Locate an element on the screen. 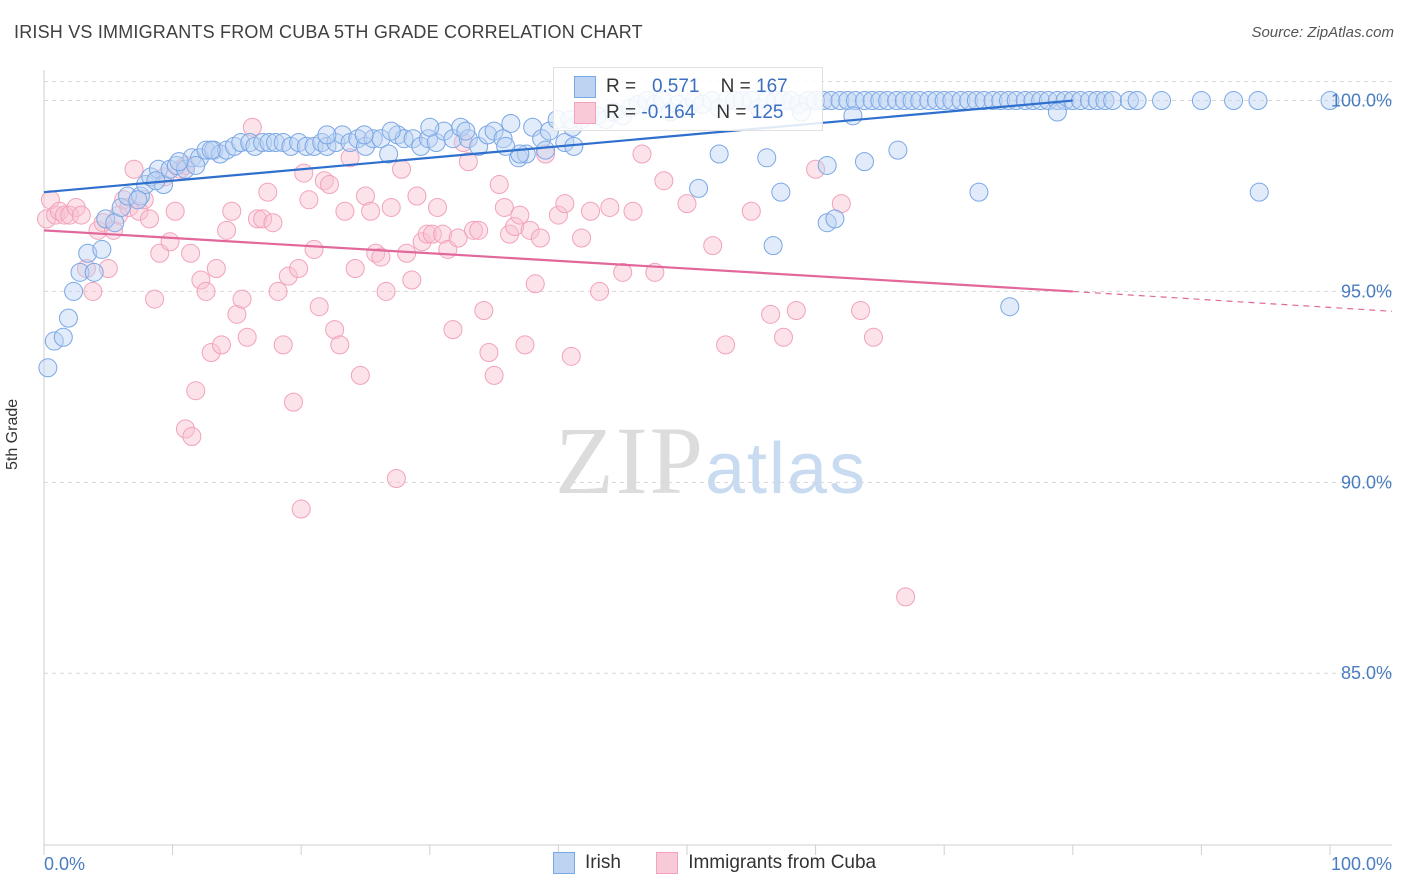 This screenshot has height=892, width=1406. cuba-trend-line is located at coordinates (558, 261).